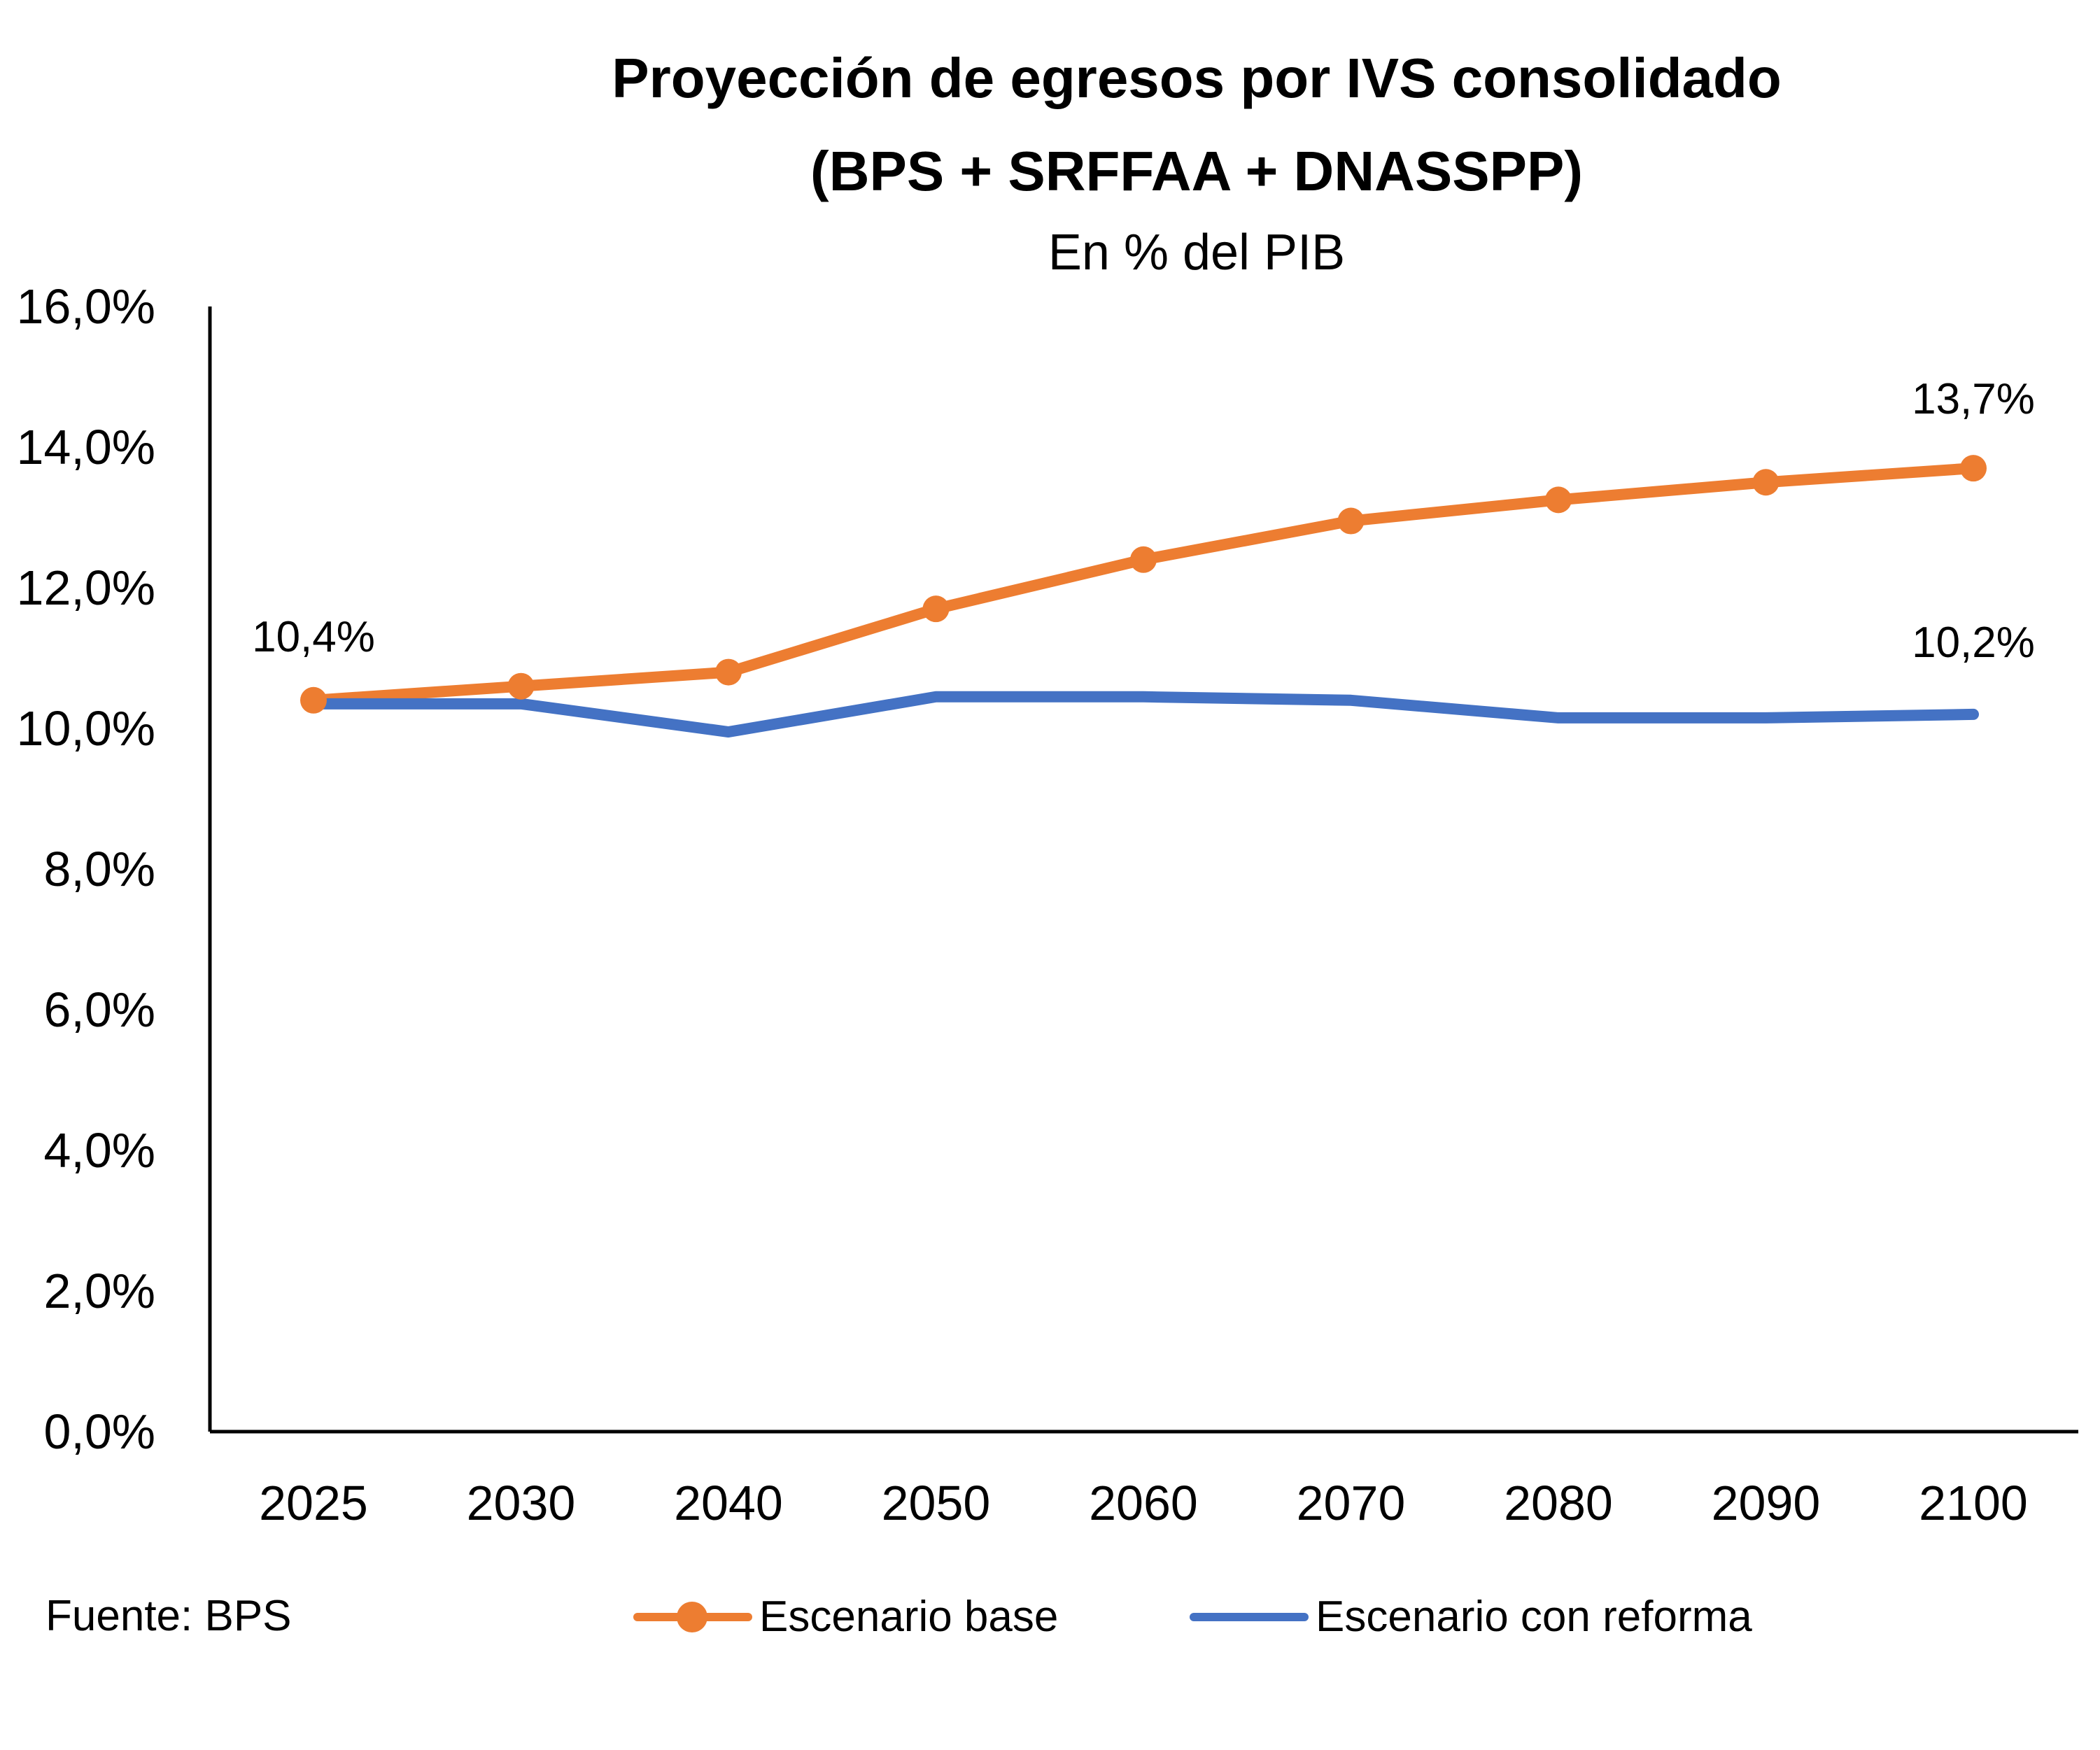  I want to click on x-axis: 2025 2030 2040 2050 2060 2070 2080 2090 2100, so click(1144, 1480).